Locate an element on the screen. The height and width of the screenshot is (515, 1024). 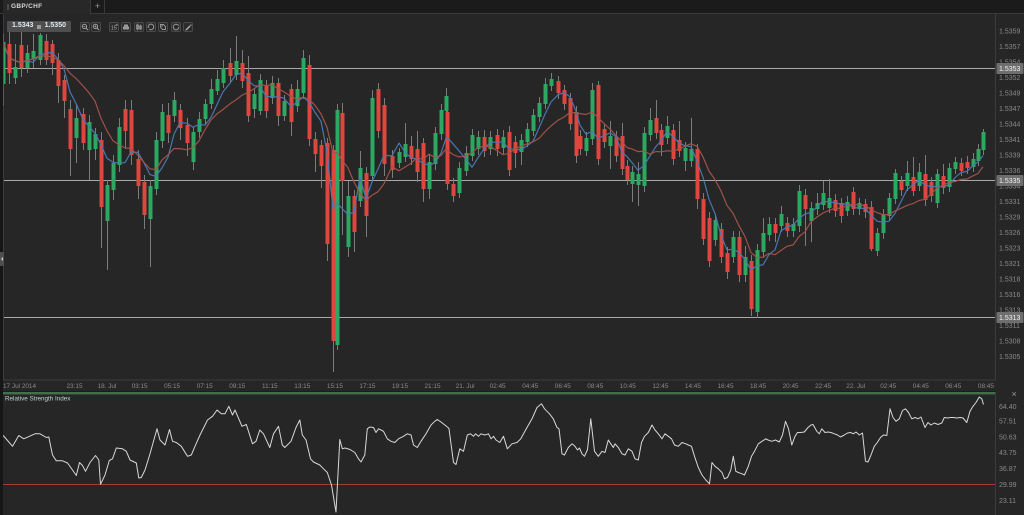
svg-text: 15 is located at coordinates (114, 28).